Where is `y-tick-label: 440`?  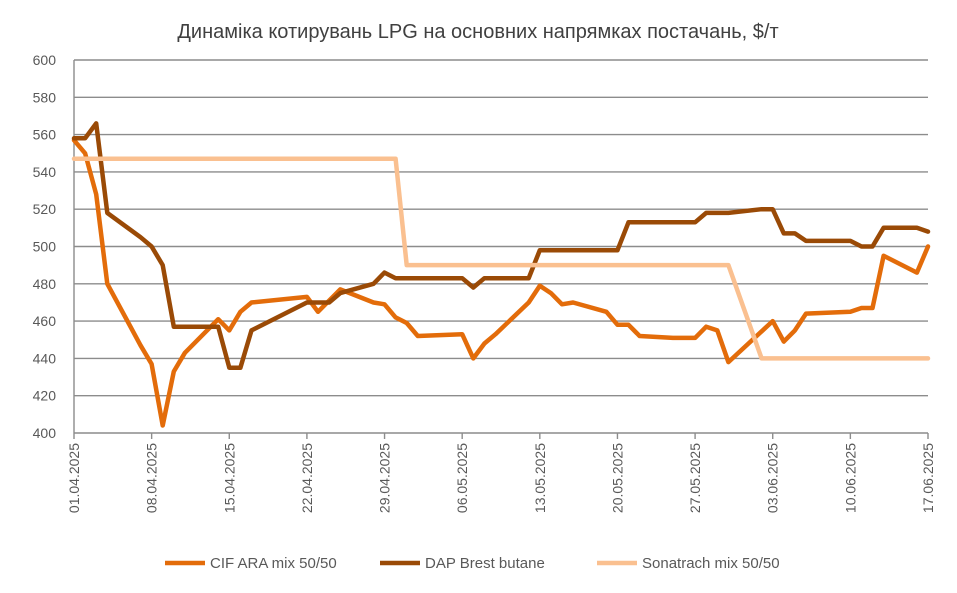
y-tick-label: 440 is located at coordinates (45, 358).